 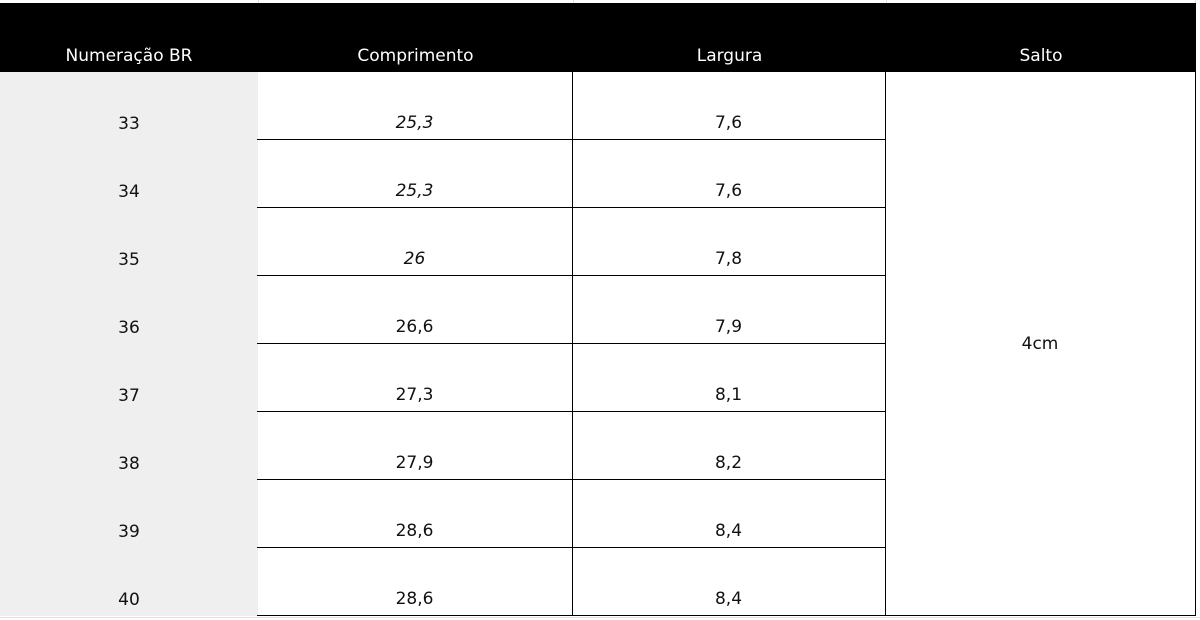 I want to click on size-cell: 33, so click(x=129, y=106).